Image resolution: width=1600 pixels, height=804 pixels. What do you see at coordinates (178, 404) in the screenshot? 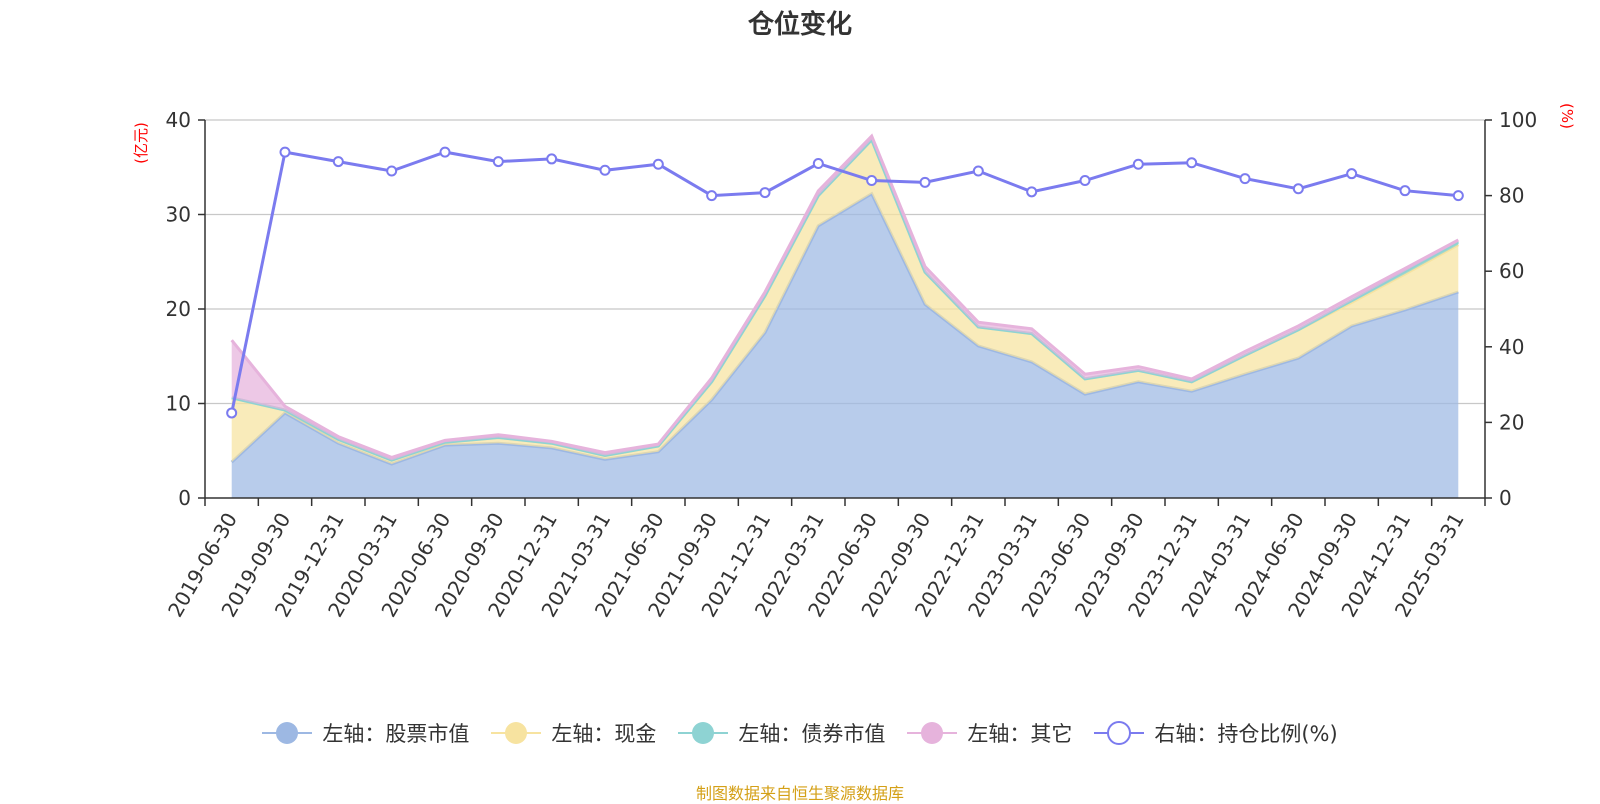
I see `left-tick-label: 10` at bounding box center [178, 404].